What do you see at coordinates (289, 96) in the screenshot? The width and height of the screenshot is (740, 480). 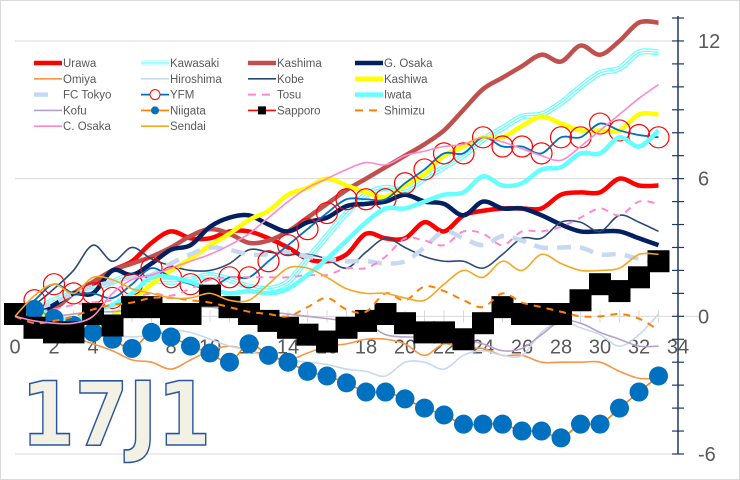 I see `legend-label: Tosu` at bounding box center [289, 96].